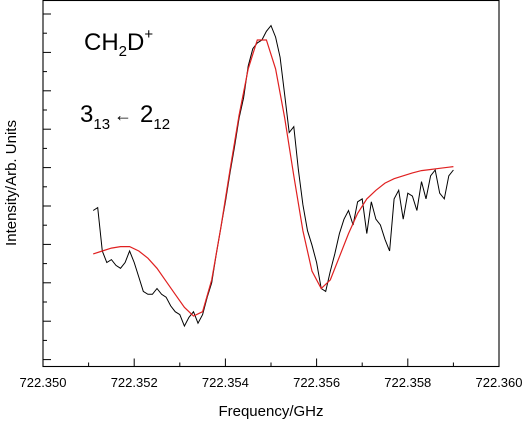 Image resolution: width=529 pixels, height=424 pixels. What do you see at coordinates (407, 382) in the screenshot?
I see `x-tick-label: 722.358` at bounding box center [407, 382].